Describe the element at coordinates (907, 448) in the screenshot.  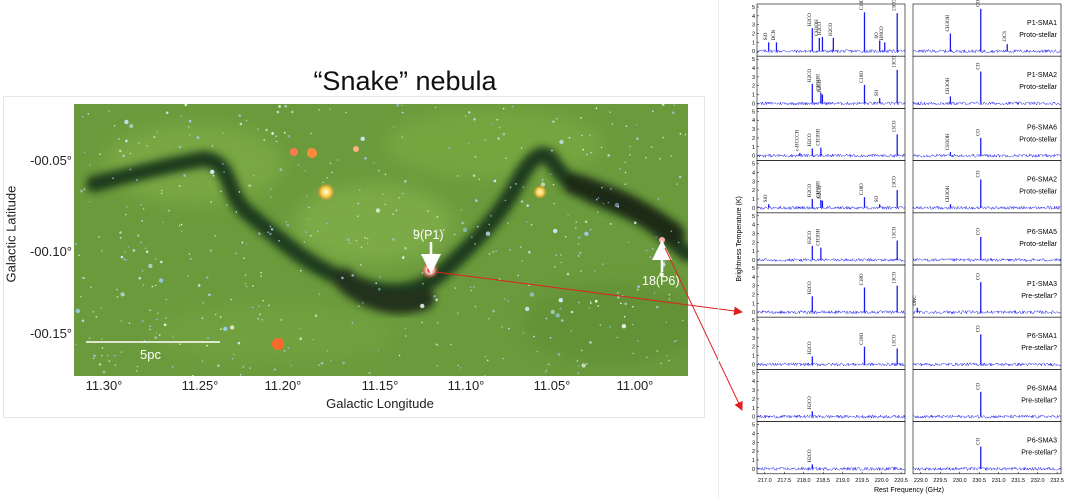
I see `spectrum-panel: 0 1 2 3 4 5 H2CO CO P6-SMA3 Pre-stellar?` at that location.